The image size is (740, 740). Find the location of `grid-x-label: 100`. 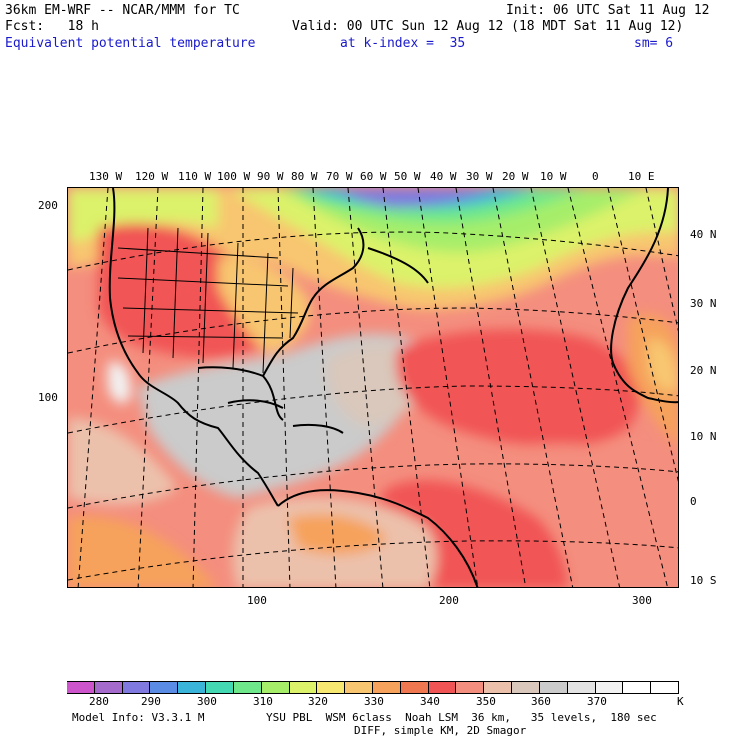

grid-x-label: 100 is located at coordinates (257, 600).